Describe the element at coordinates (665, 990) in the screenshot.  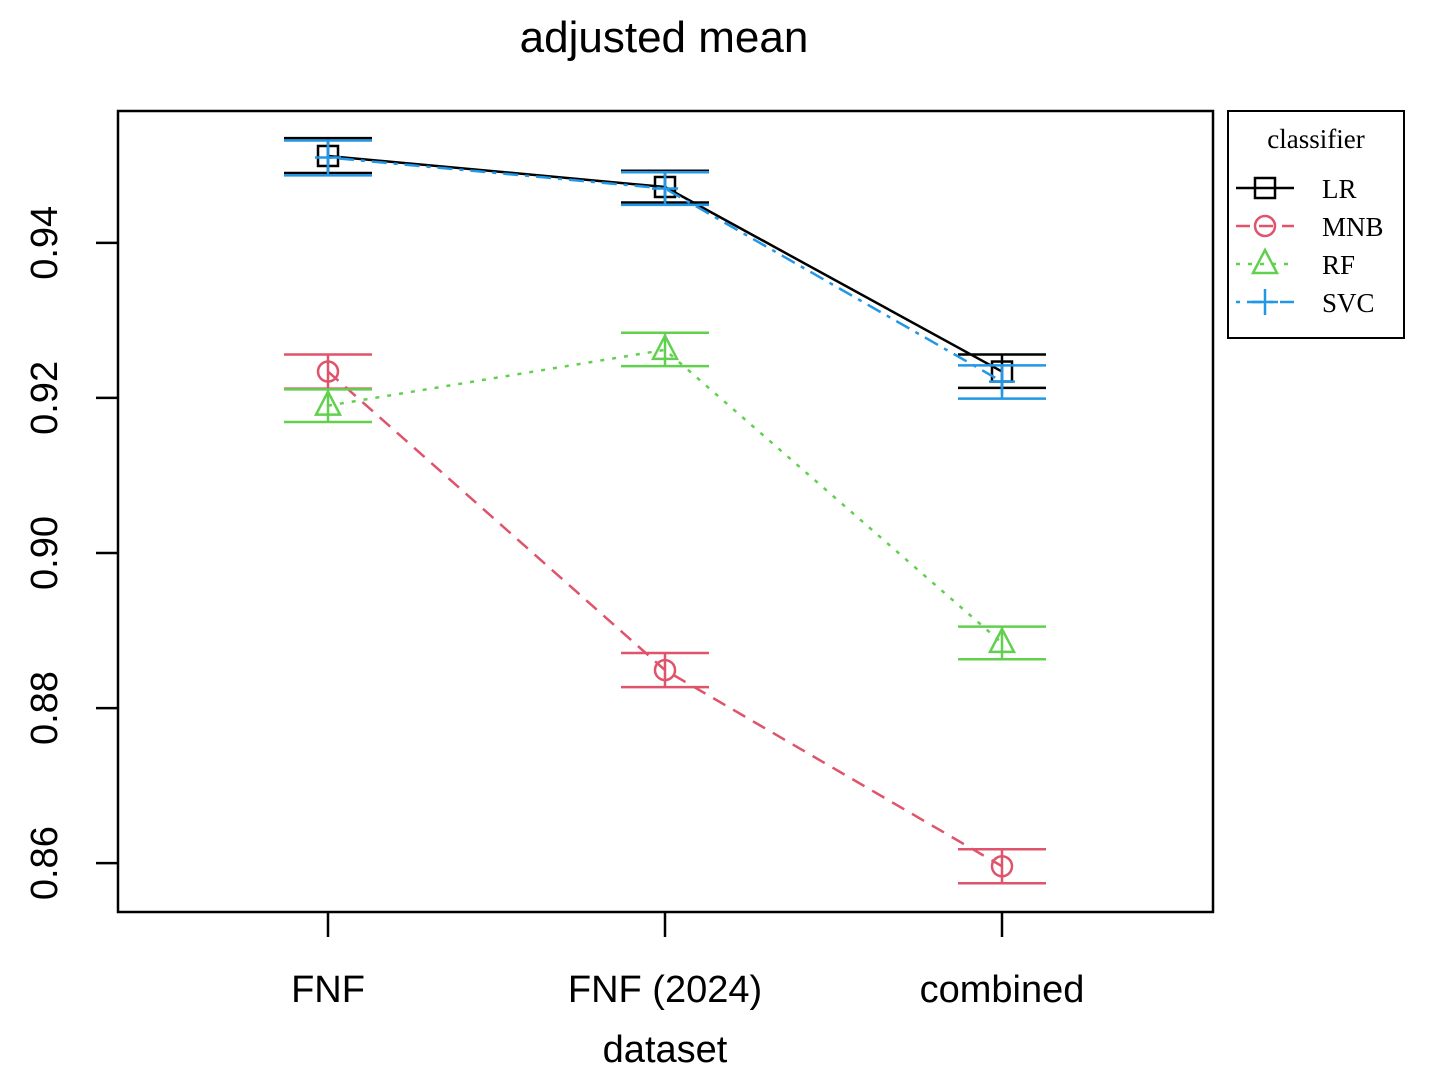
I see `x-tick-label: FNF (2024)` at that location.